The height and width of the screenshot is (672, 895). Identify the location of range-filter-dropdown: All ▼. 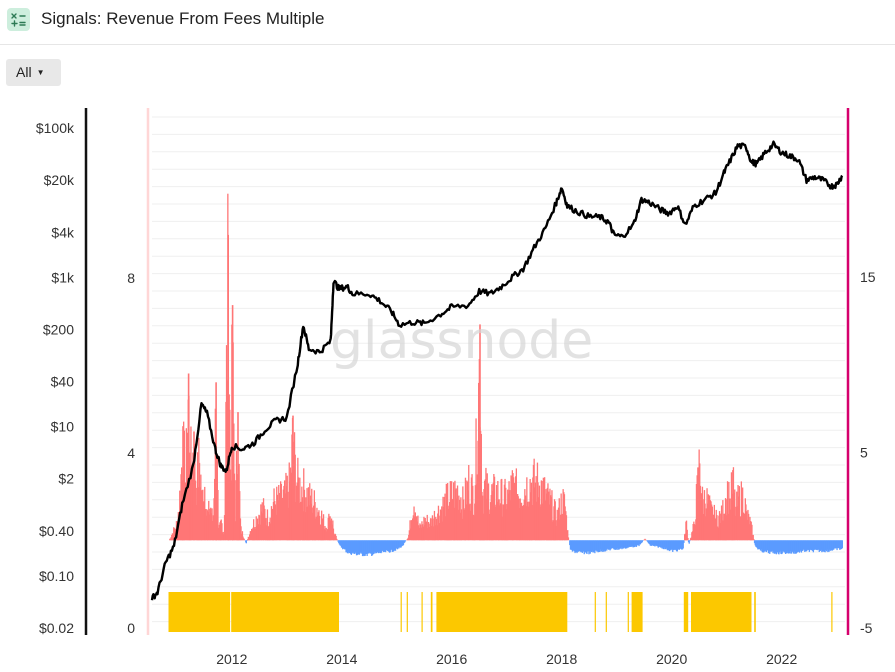
(33, 72).